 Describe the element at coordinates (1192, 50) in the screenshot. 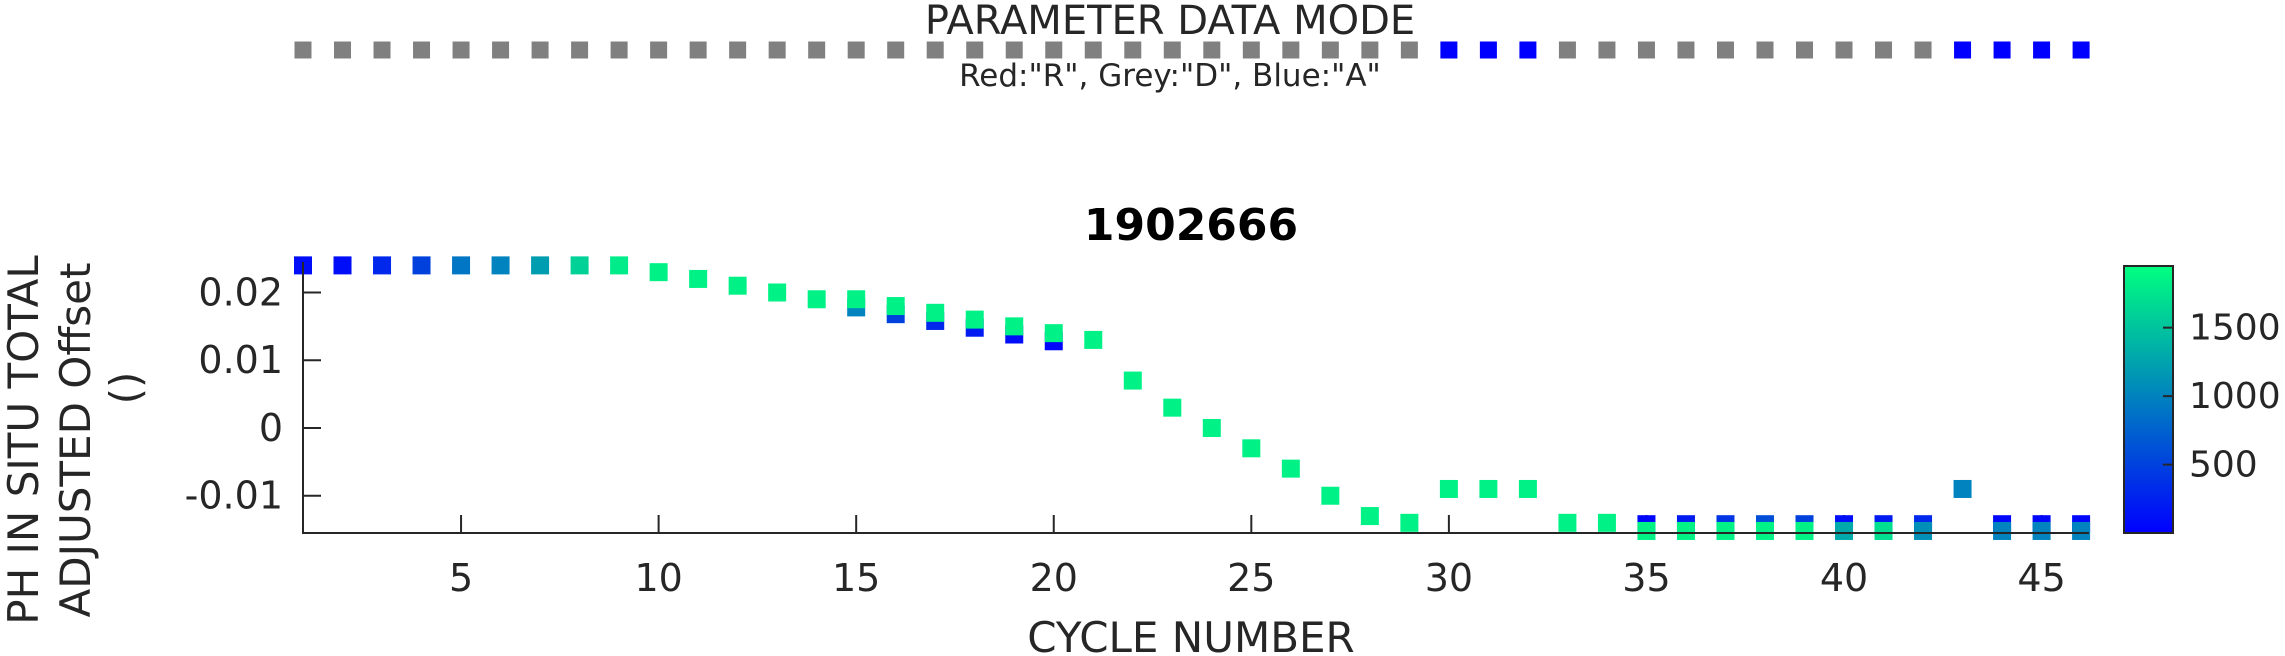

I see `data-mode-markers` at that location.